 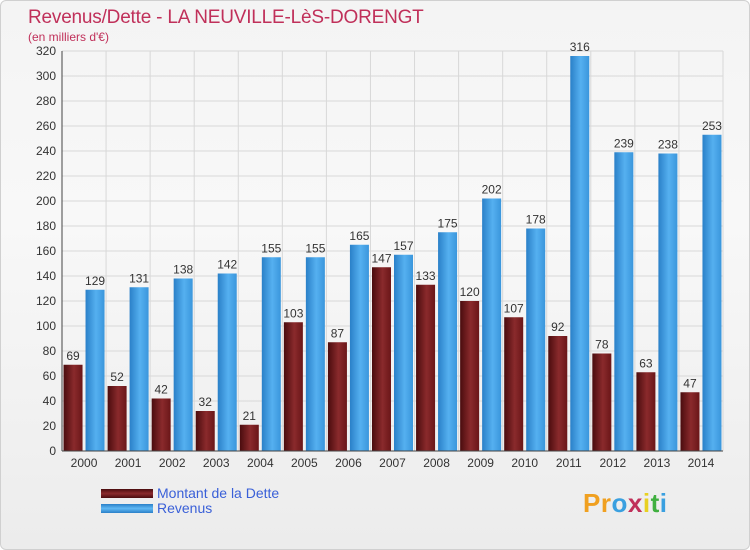 I want to click on bar-debt-value-label: 107, so click(x=514, y=308).